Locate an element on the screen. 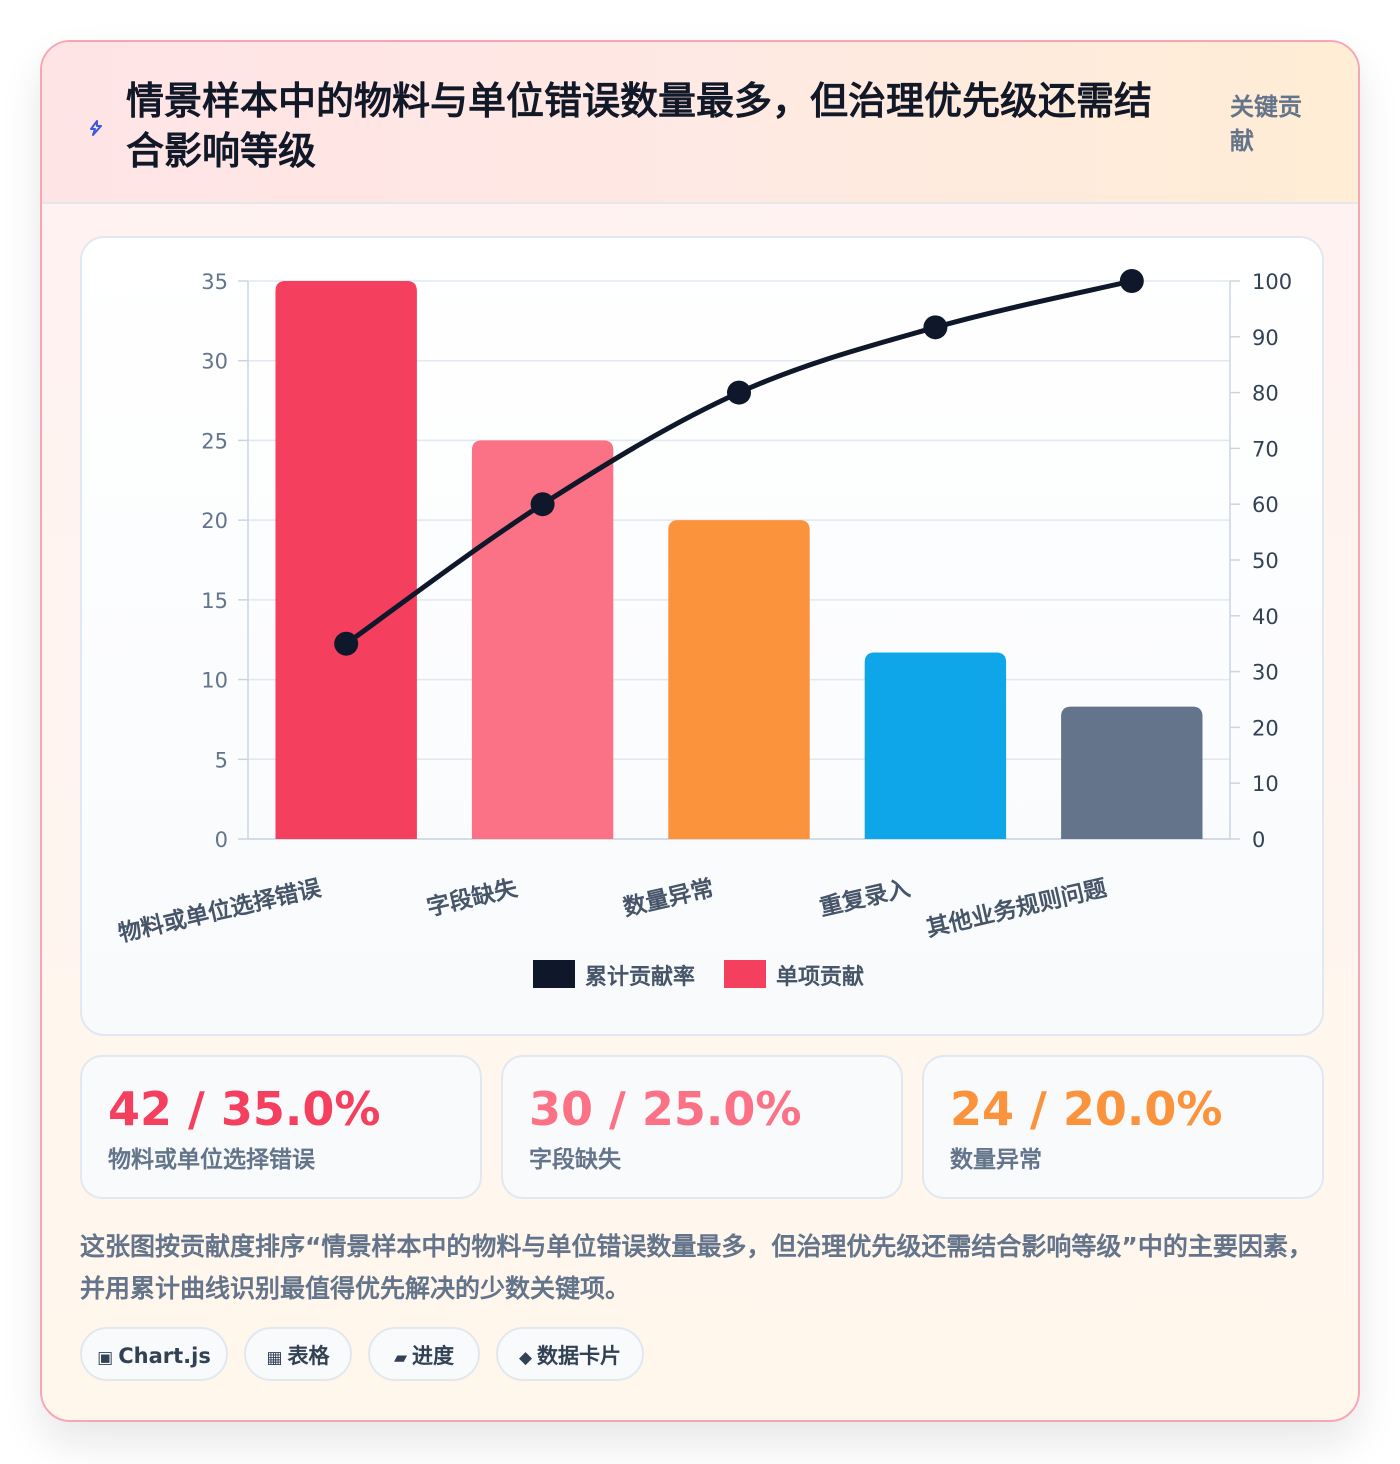  left-axis-tick-label: 30 is located at coordinates (214, 362).